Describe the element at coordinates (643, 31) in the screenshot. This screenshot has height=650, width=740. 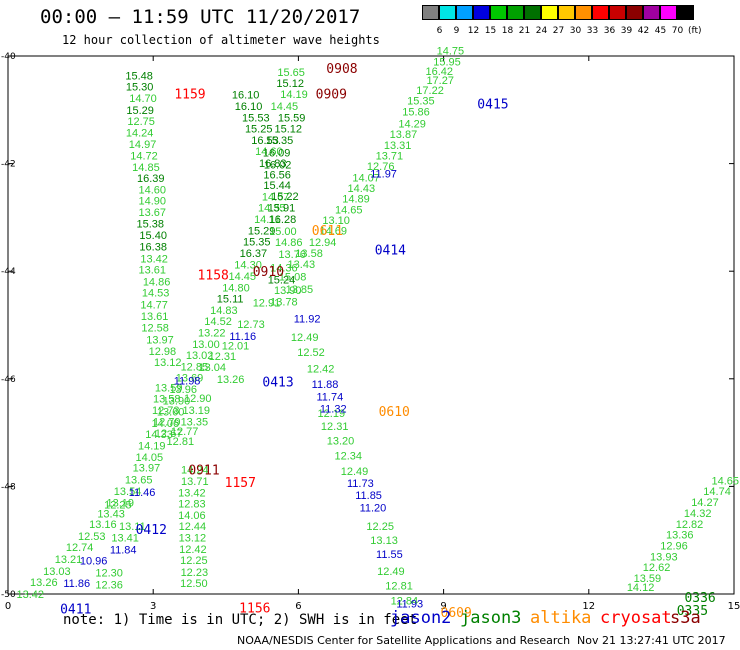
I see `scale-label: 42` at that location.